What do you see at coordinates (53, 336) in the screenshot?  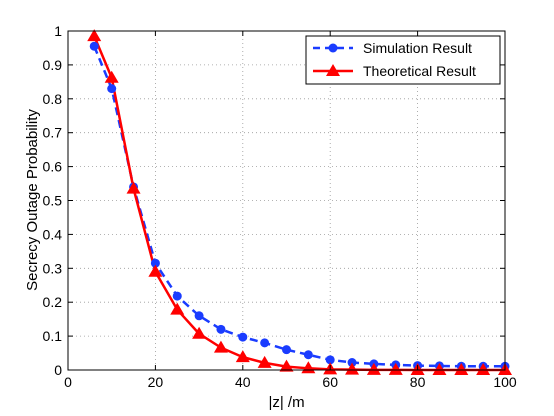 I see `y-tick-label: 0.1` at bounding box center [53, 336].